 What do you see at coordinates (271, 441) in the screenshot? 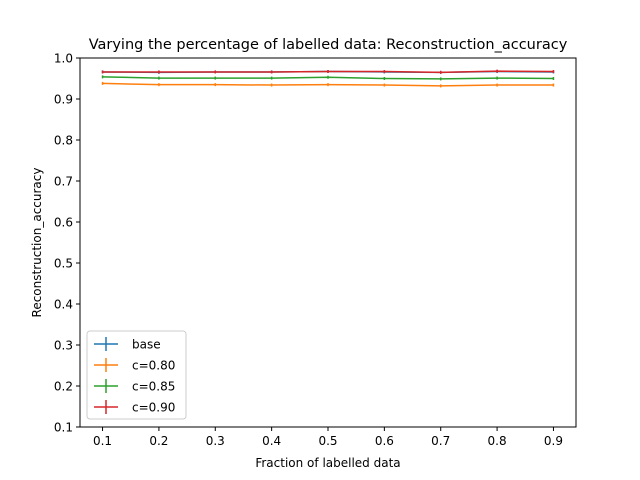
I see `x-tick-label: 0.4` at bounding box center [271, 441].